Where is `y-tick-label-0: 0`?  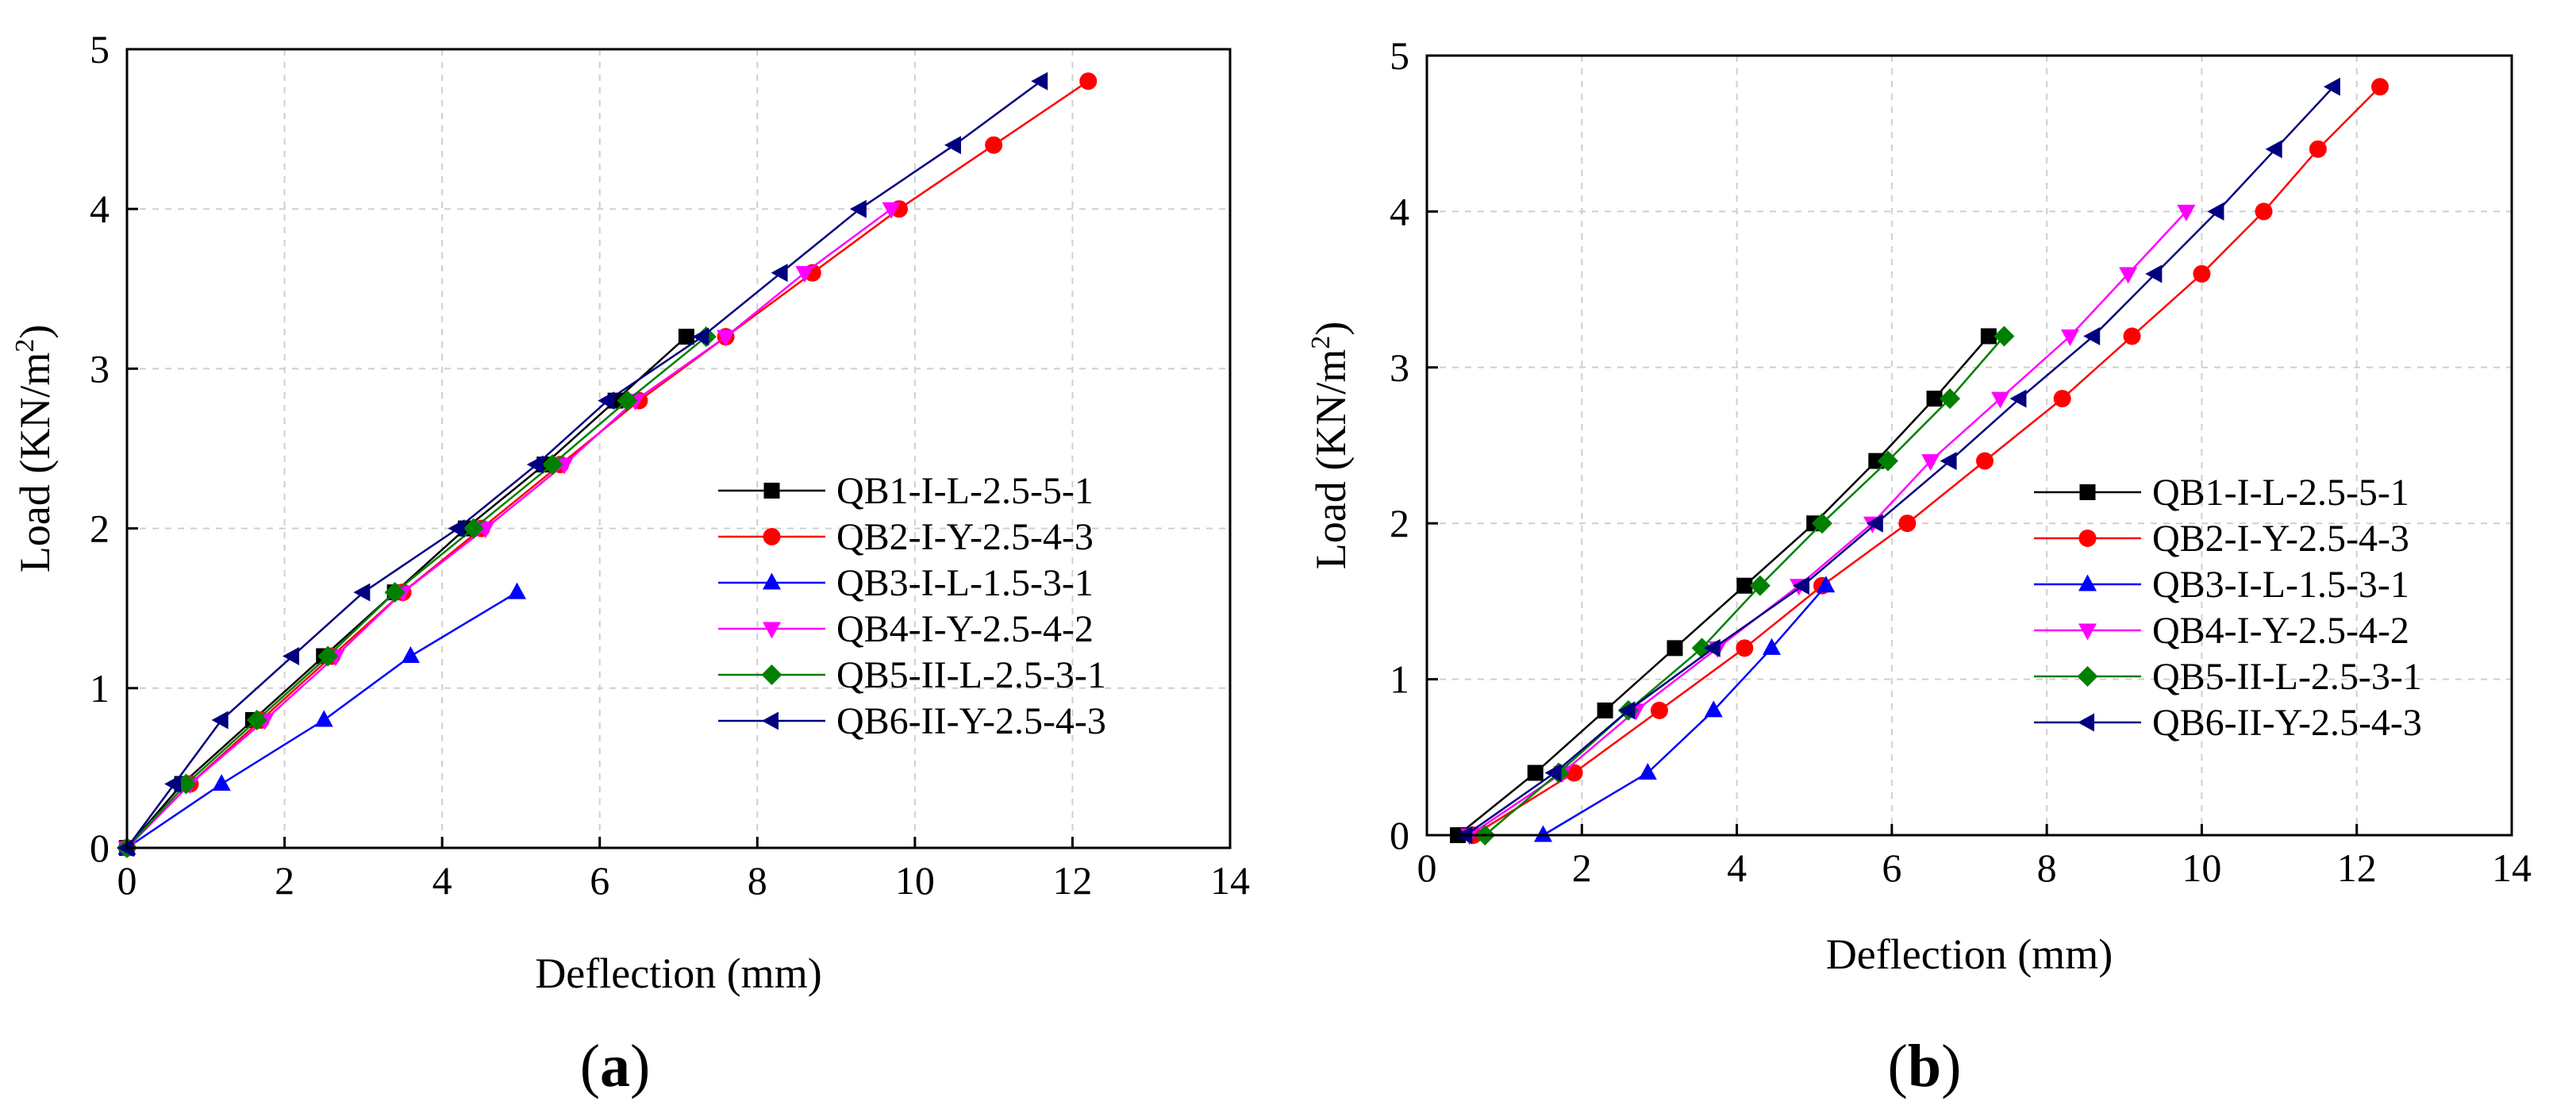
y-tick-label-0: 0 is located at coordinates (1399, 835).